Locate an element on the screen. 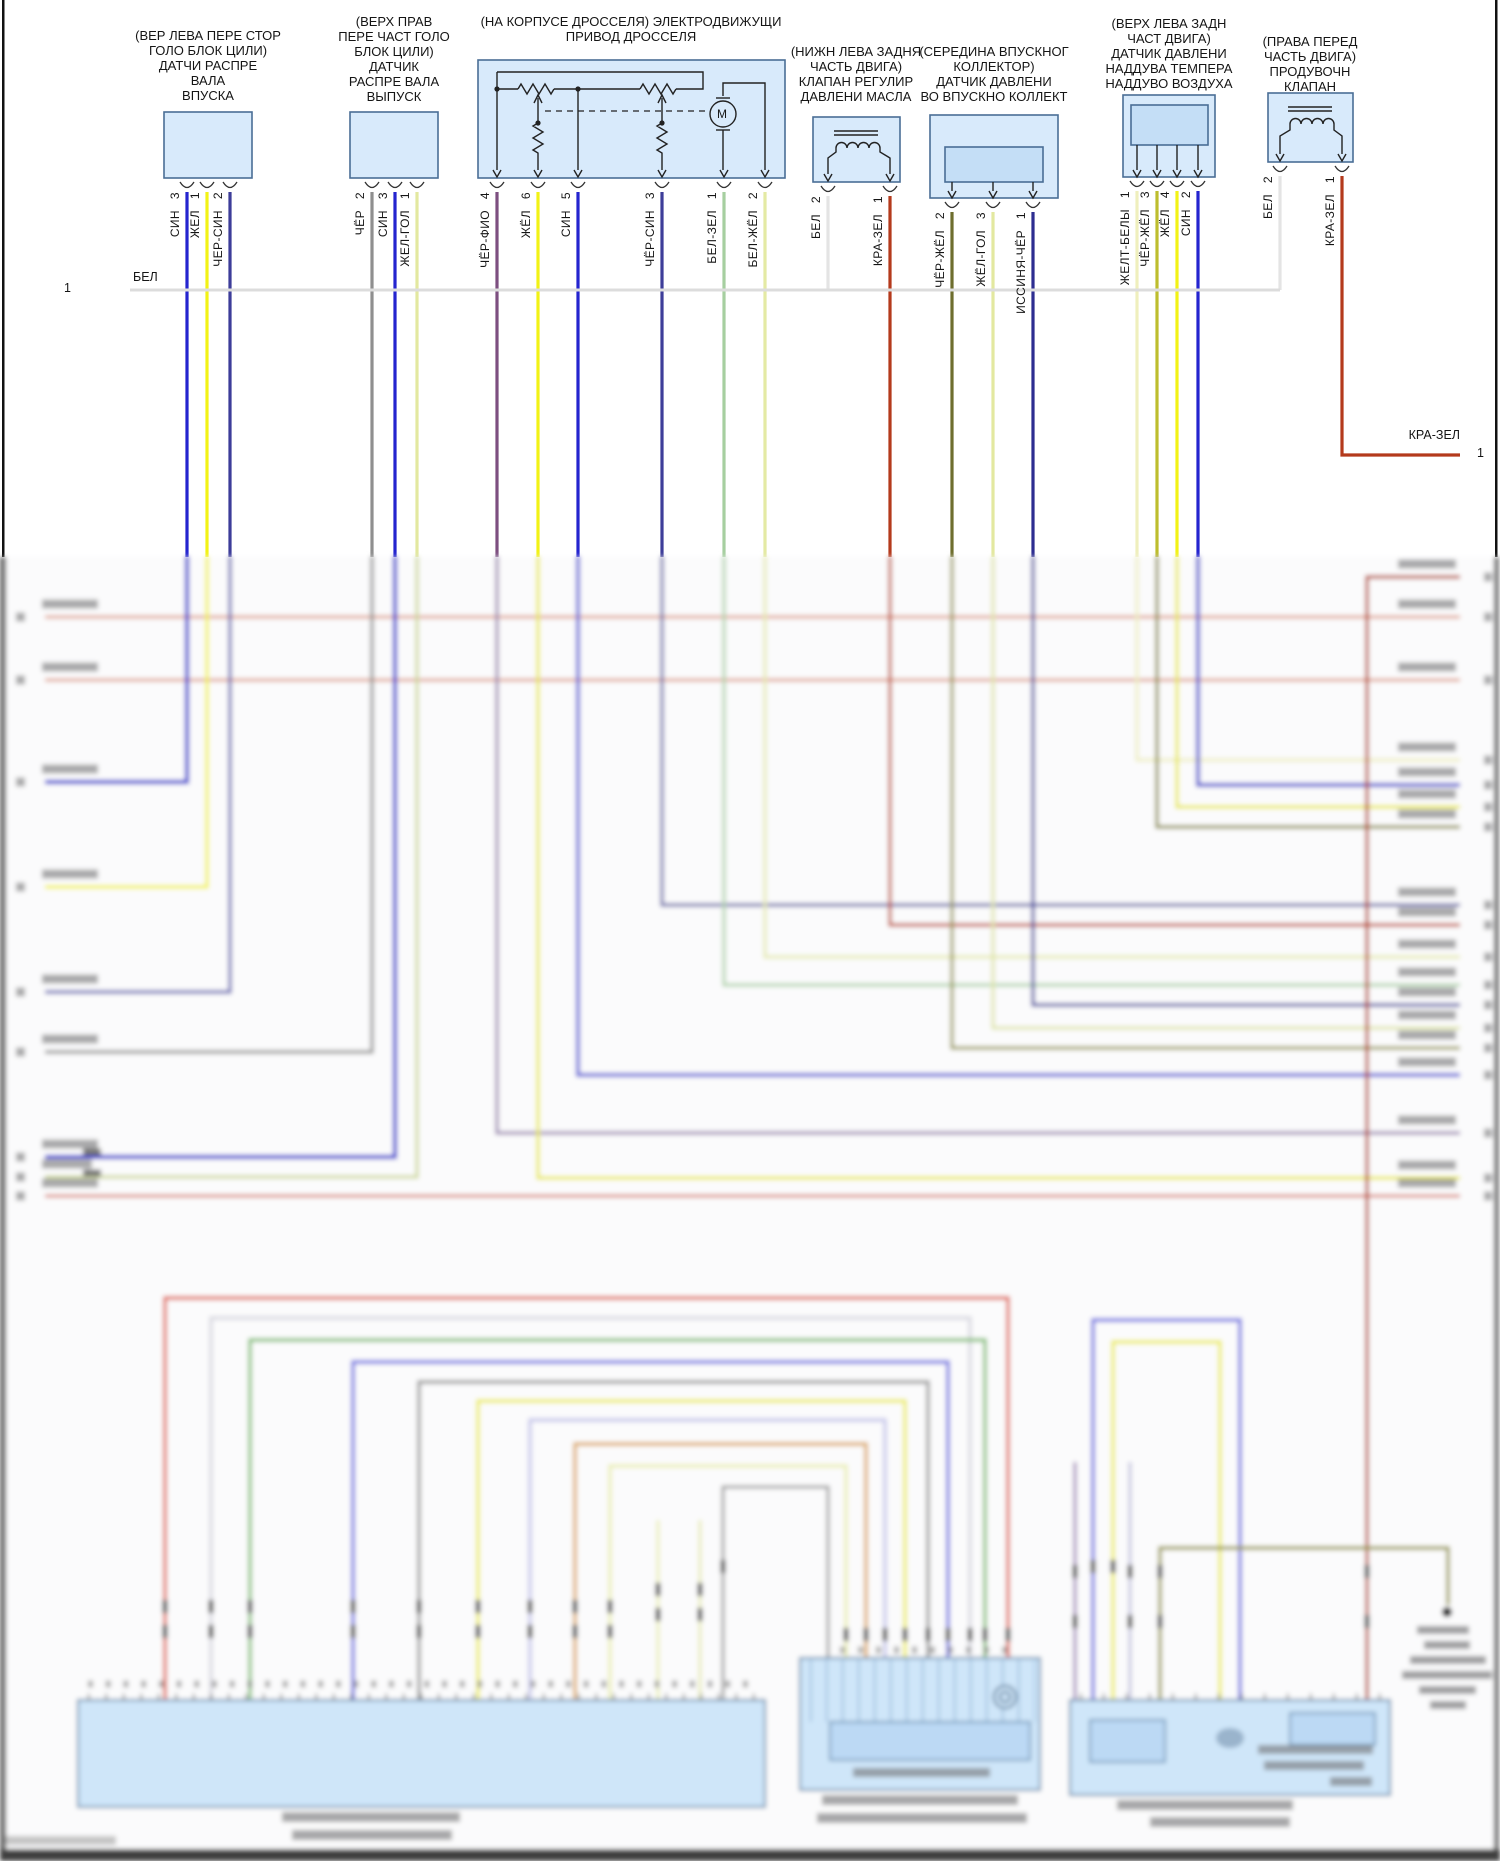  right-connector-inner-right is located at coordinates (1332, 1729).